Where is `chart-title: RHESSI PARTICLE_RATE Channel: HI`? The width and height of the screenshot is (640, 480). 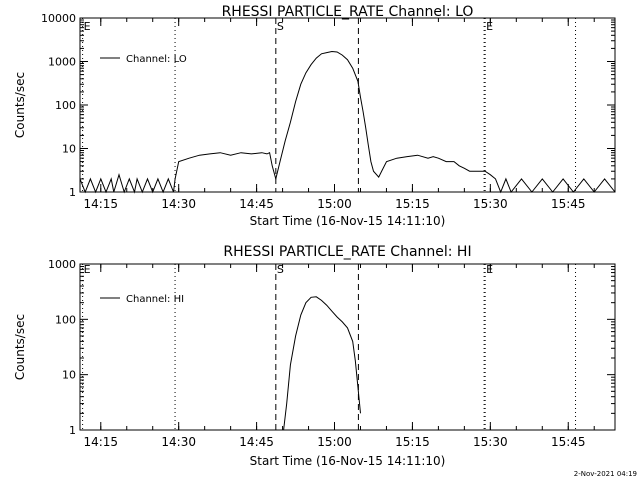 chart-title: RHESSI PARTICLE_RATE Channel: HI is located at coordinates (347, 252).